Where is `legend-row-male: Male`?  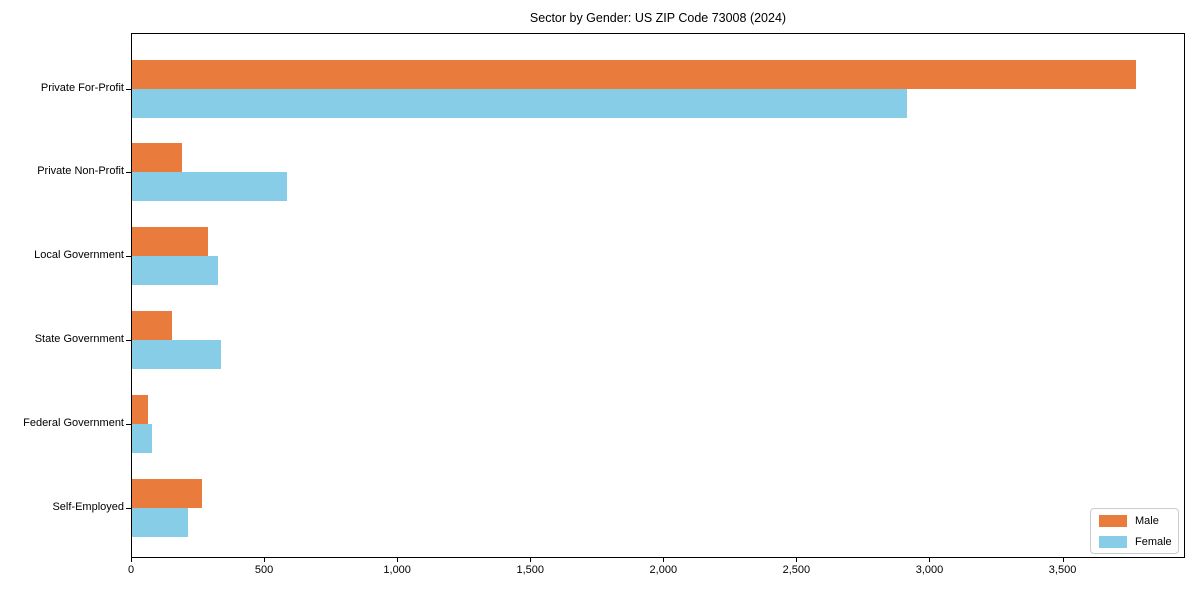
legend-row-male: Male is located at coordinates (1134, 521).